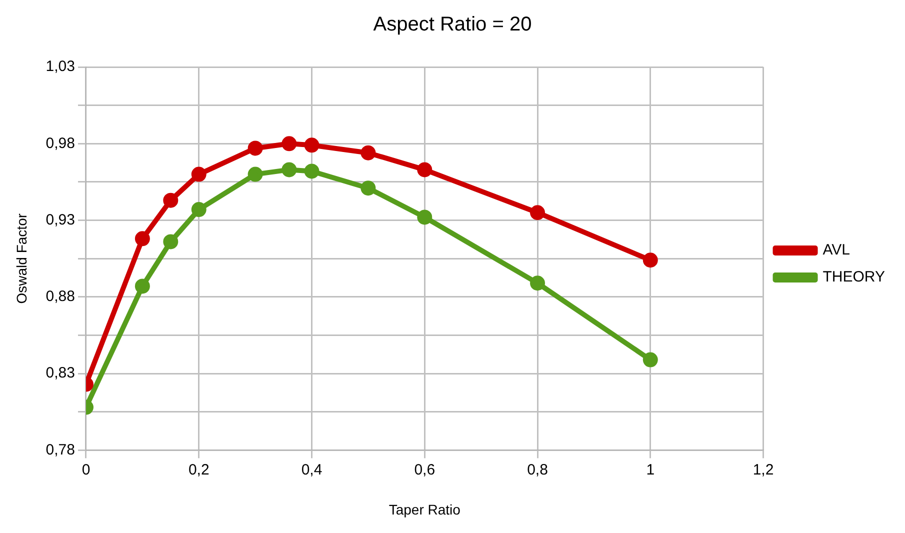  Describe the element at coordinates (60, 67) in the screenshot. I see `y-tick-label: 1,03` at that location.